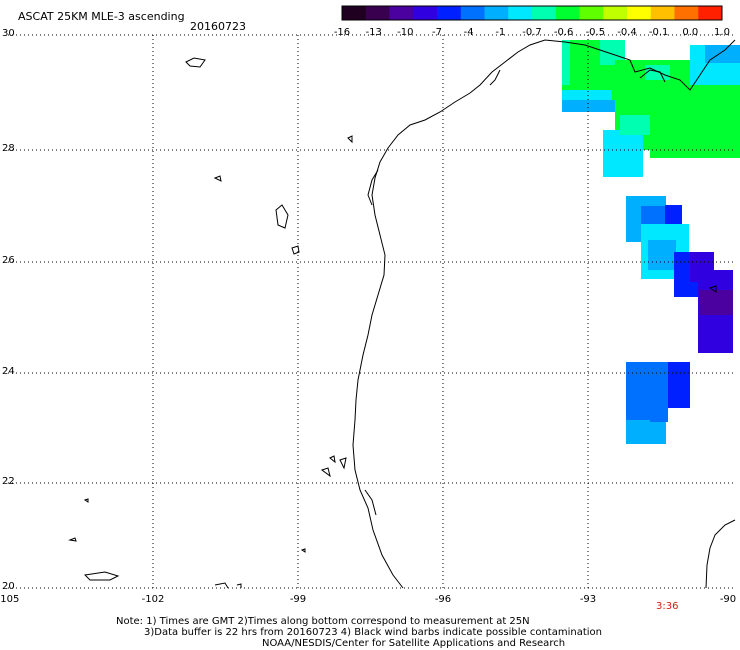 This screenshot has width=740, height=650. Describe the element at coordinates (8, 371) in the screenshot. I see `latitude-label: 24` at that location.